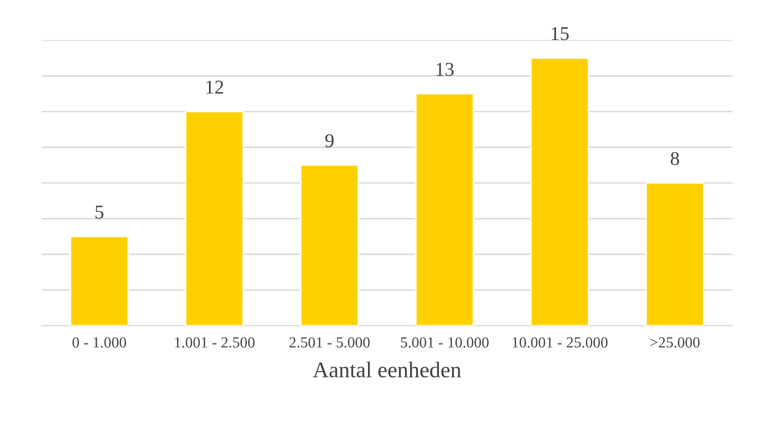 The width and height of the screenshot is (759, 423). Describe the element at coordinates (99, 342) in the screenshot. I see `x-tick-label: 0 - 1.000` at that location.